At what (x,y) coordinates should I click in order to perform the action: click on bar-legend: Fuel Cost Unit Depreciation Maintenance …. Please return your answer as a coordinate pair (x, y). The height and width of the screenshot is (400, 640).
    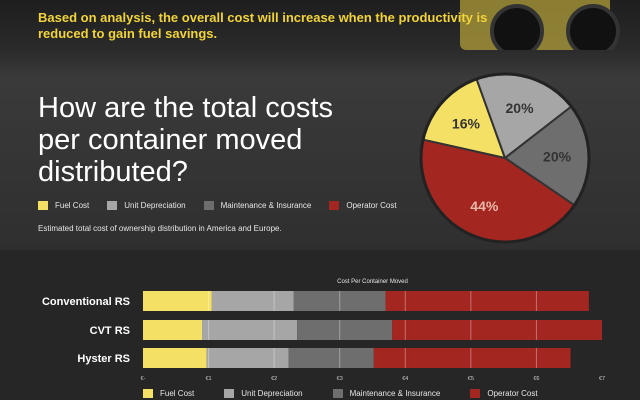
    Looking at the image, I should click on (355, 393).